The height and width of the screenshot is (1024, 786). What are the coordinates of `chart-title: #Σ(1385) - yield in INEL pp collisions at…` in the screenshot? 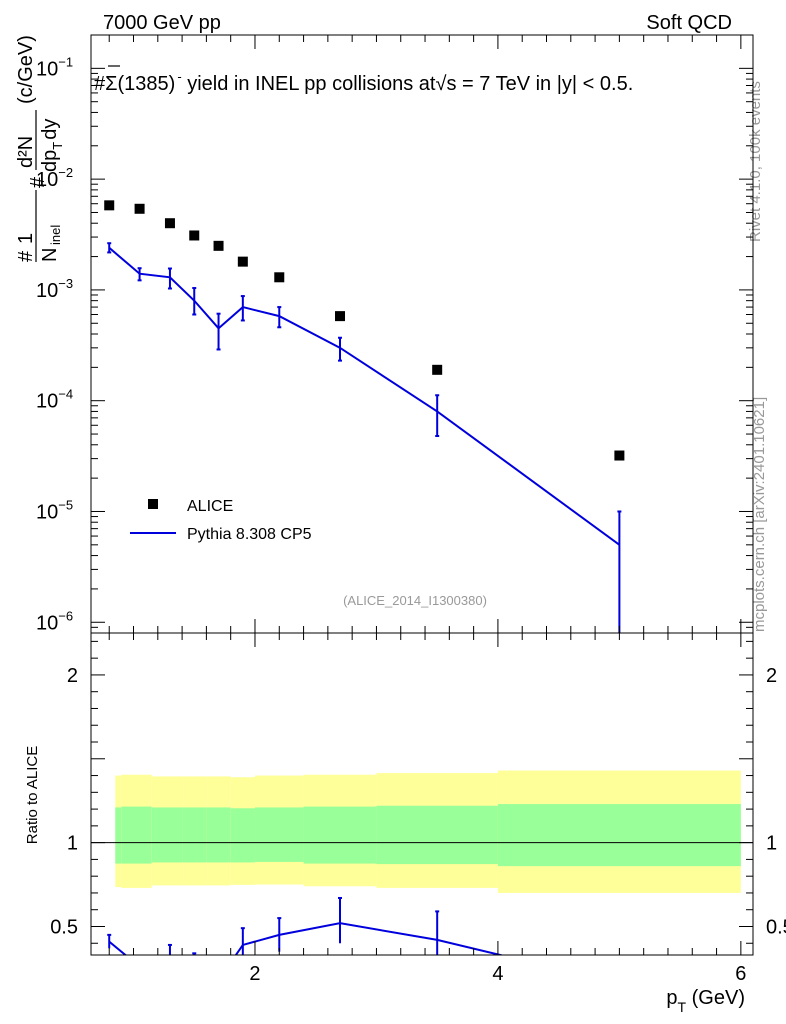 It's located at (363, 82).